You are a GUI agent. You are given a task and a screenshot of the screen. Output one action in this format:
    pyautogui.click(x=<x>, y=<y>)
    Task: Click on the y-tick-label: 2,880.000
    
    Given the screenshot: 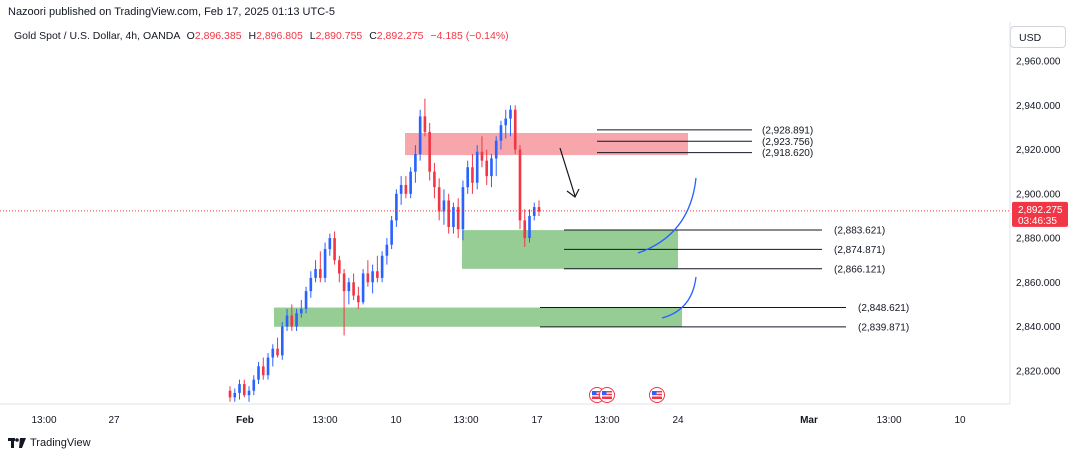 What is the action you would take?
    pyautogui.click(x=1038, y=239)
    